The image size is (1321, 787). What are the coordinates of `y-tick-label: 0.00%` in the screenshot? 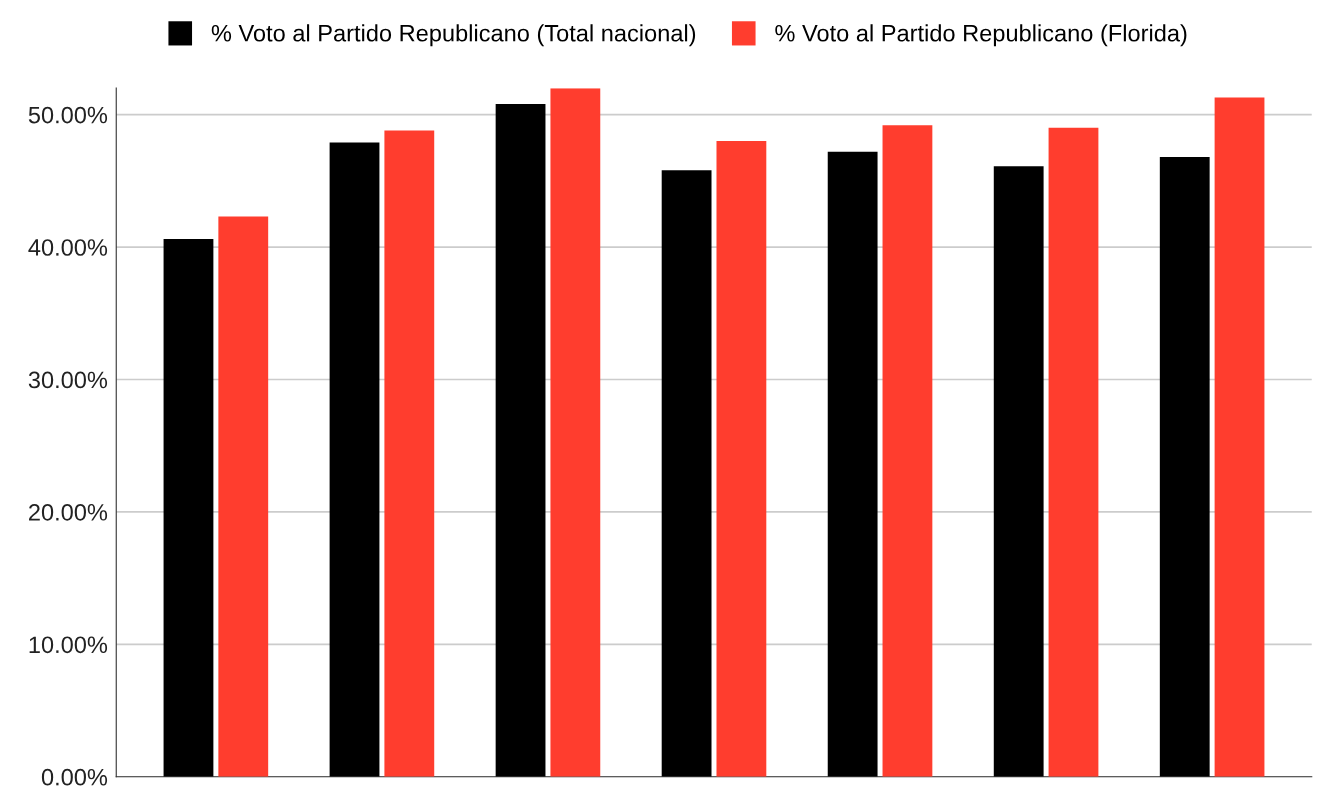 It's located at (74, 777).